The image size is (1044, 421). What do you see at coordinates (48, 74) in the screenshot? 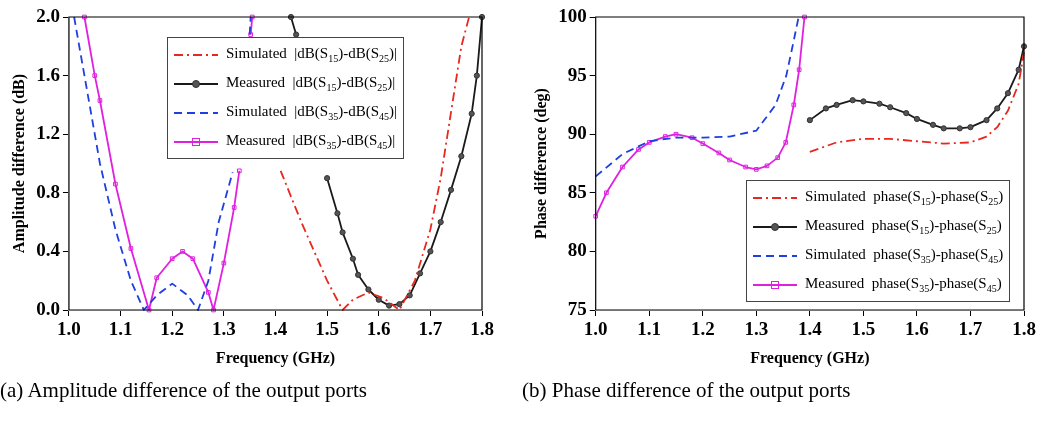
I see `y-tick-label: 1.6` at bounding box center [48, 74].